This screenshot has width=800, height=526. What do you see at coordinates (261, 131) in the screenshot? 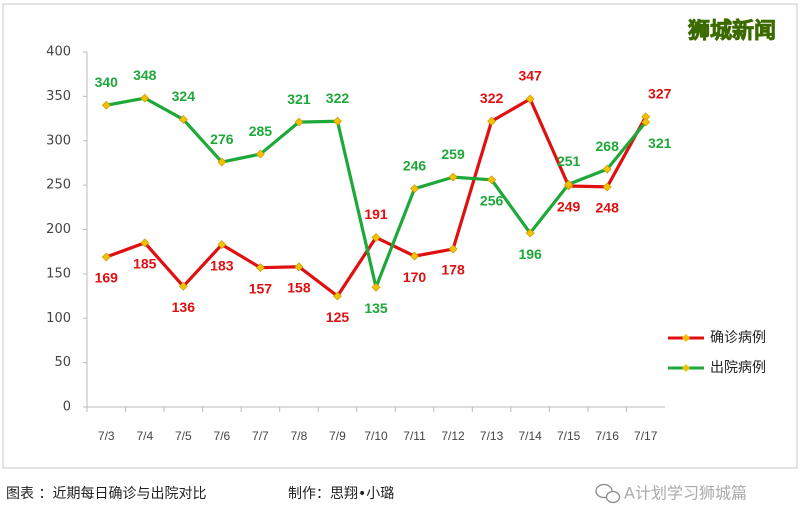
I see `data-label: 285` at bounding box center [261, 131].